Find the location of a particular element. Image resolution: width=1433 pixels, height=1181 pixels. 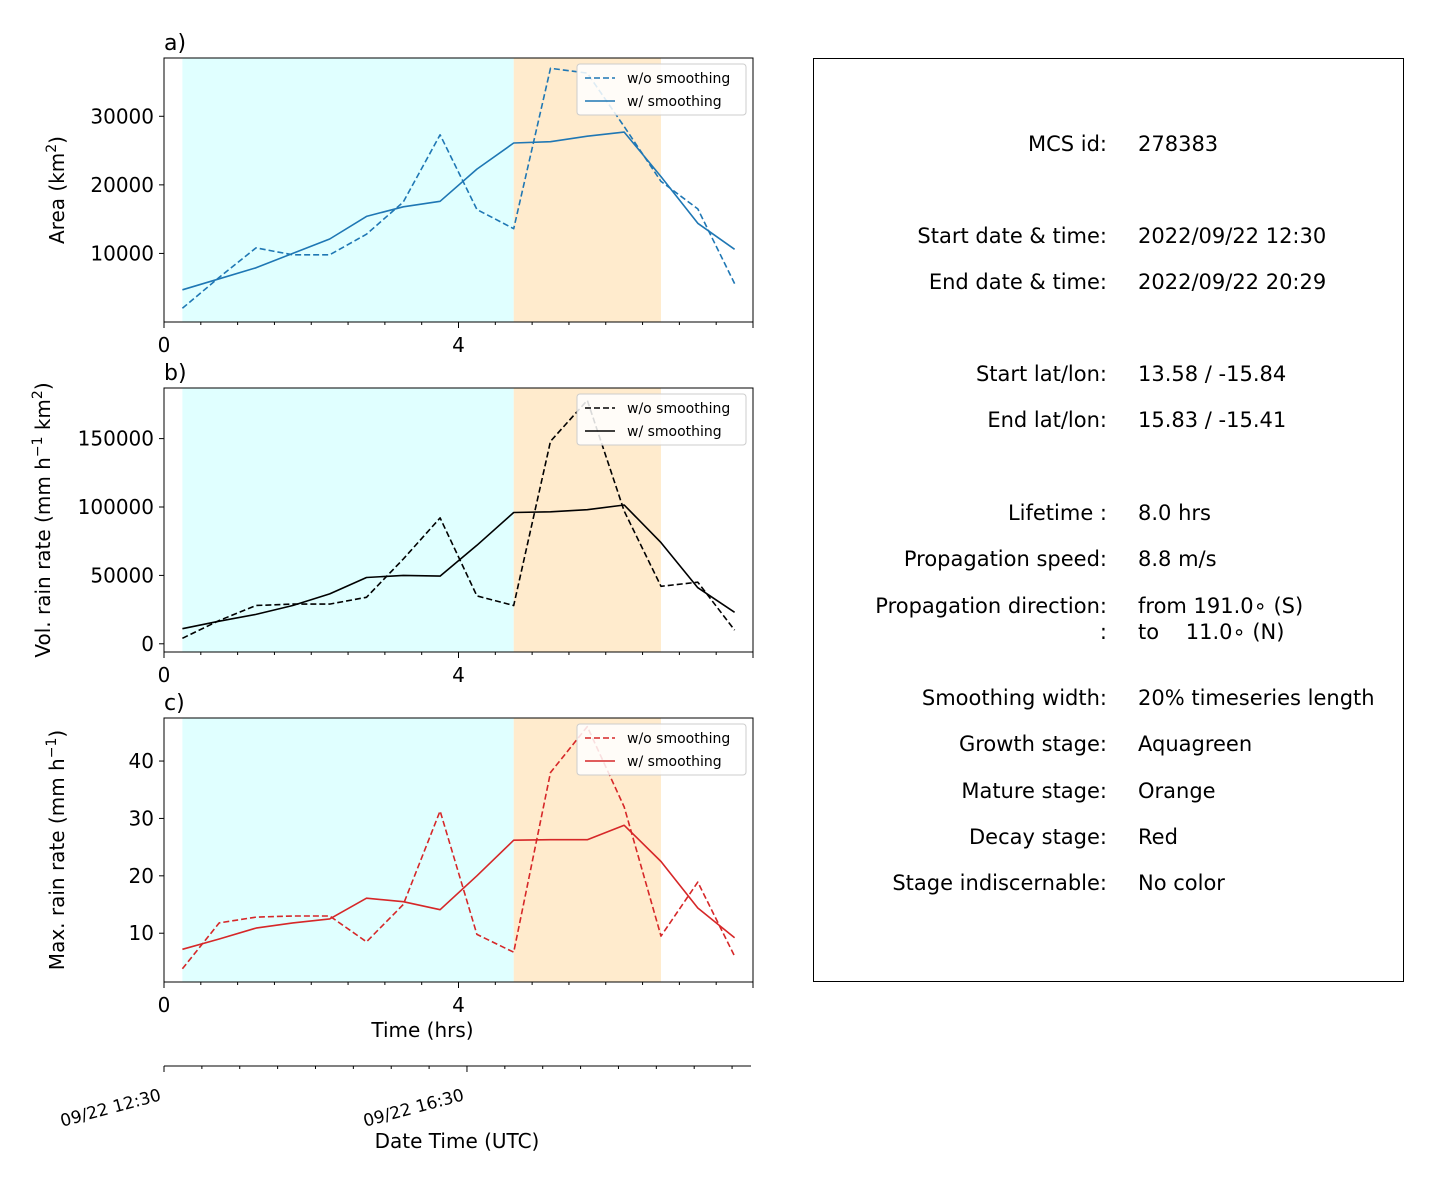

y-tick-label: 20000 is located at coordinates (122, 185).